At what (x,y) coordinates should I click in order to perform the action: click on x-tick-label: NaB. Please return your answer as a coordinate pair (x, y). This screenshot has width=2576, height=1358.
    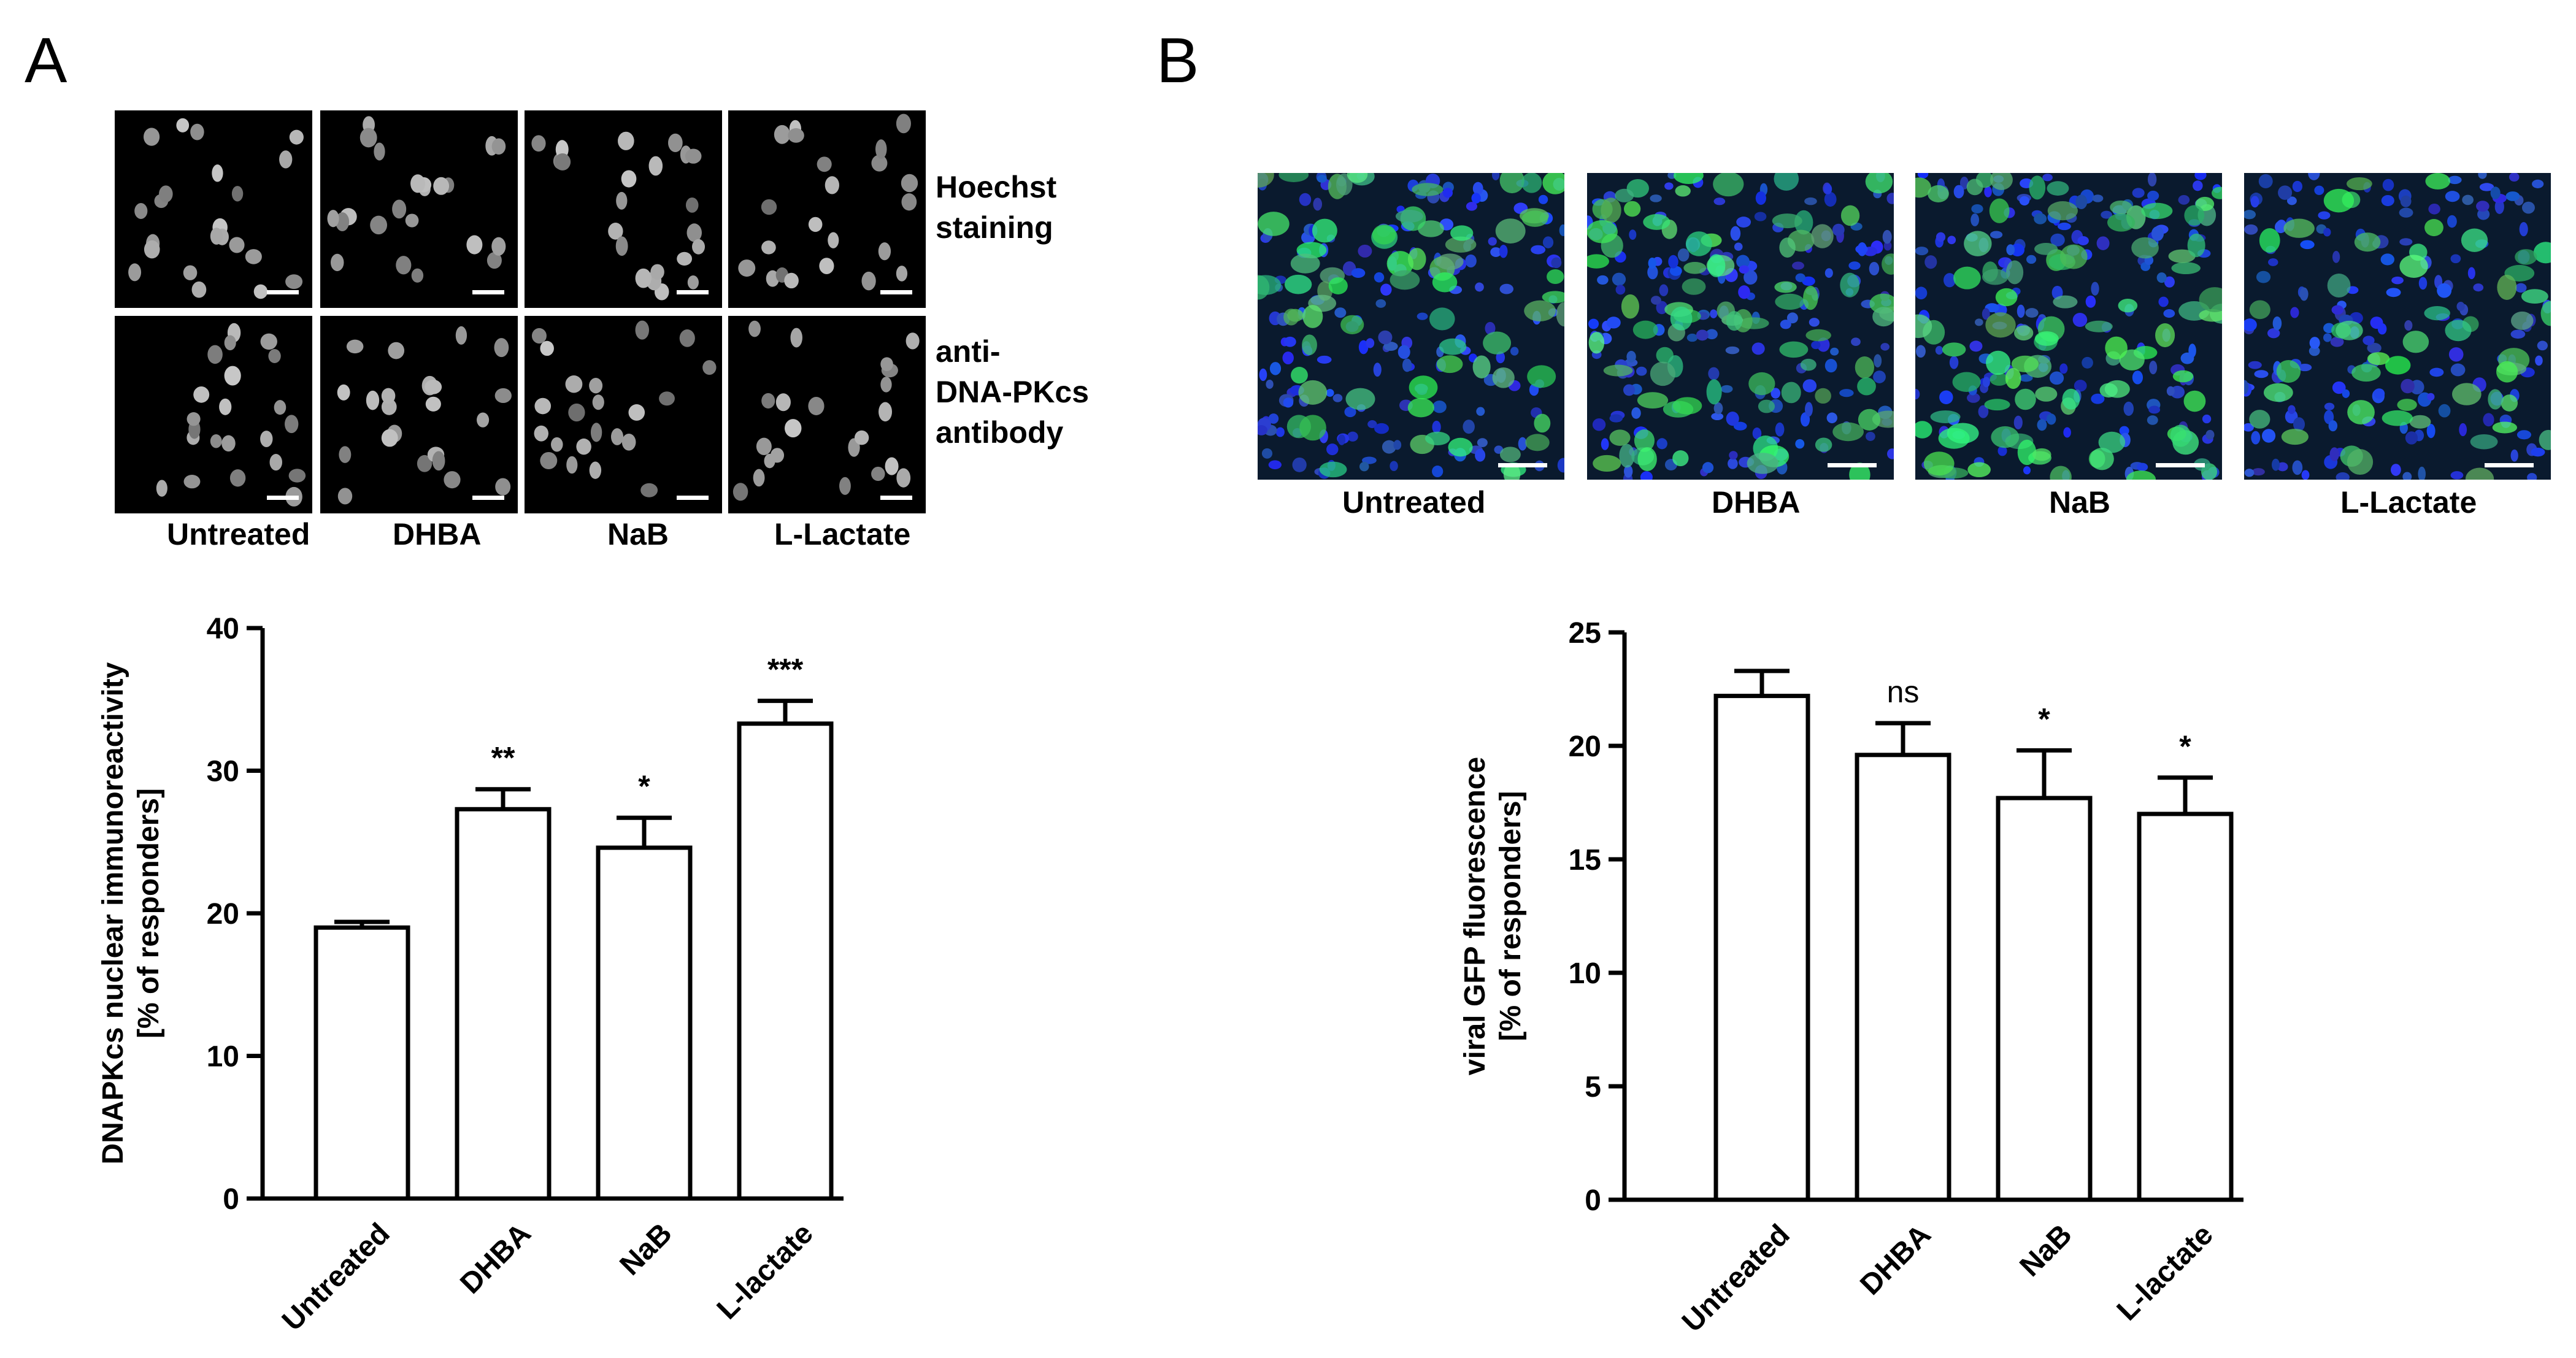
    Looking at the image, I should click on (645, 1249).